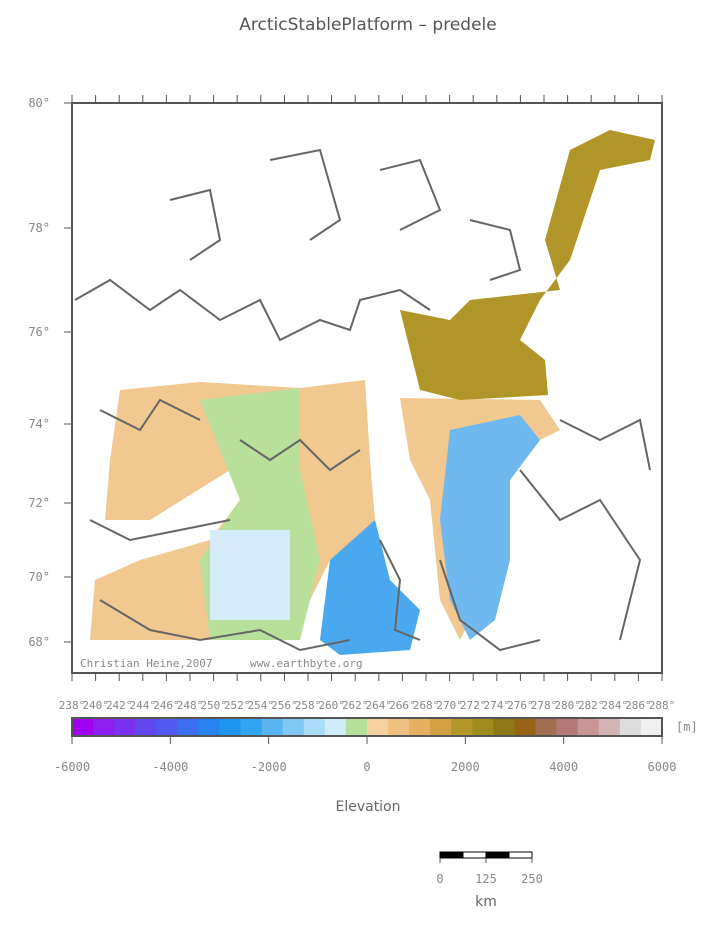  What do you see at coordinates (490, 527) in the screenshot?
I see `region-blue-east` at bounding box center [490, 527].